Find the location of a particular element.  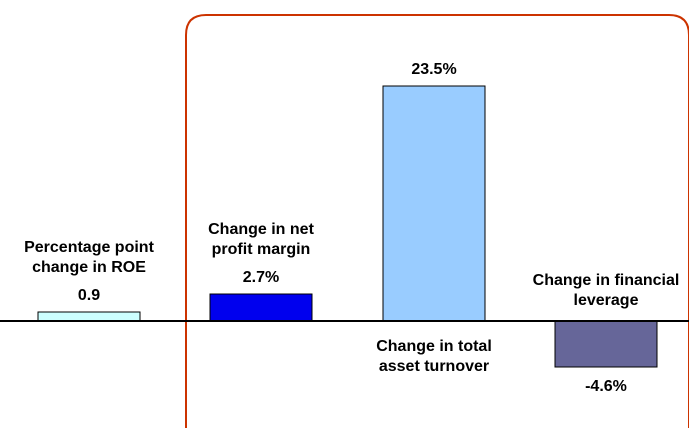

category-label: Percentage point change in ROE is located at coordinates (89, 257).